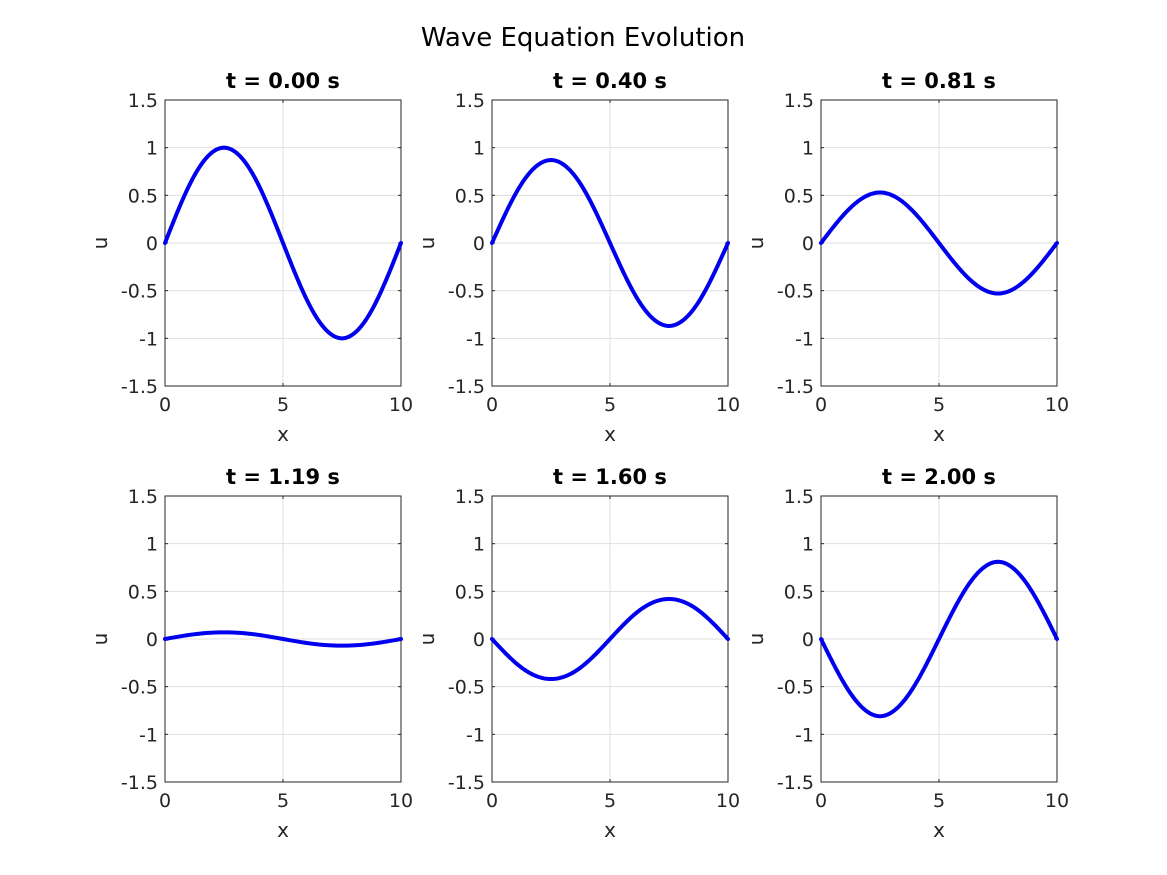  I want to click on subplot-3: 0 5 10 -1.5 -1 -0.5 0 0.5 1 1.5 x u t = 0.81 s, so click(906, 257).